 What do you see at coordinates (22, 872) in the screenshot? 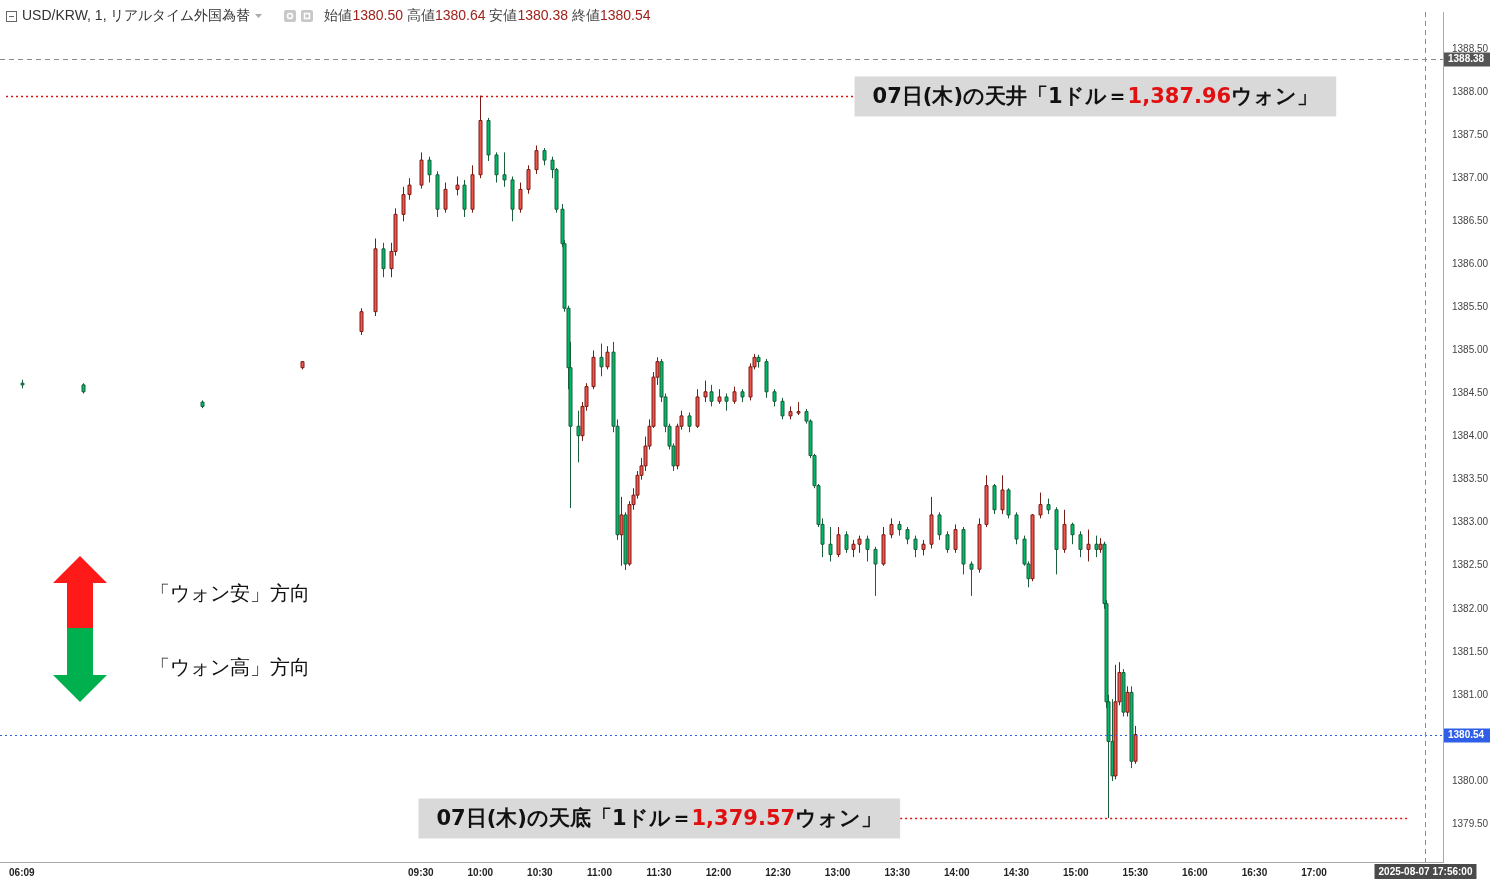
I see `x-tick-label: 06:09` at bounding box center [22, 872].